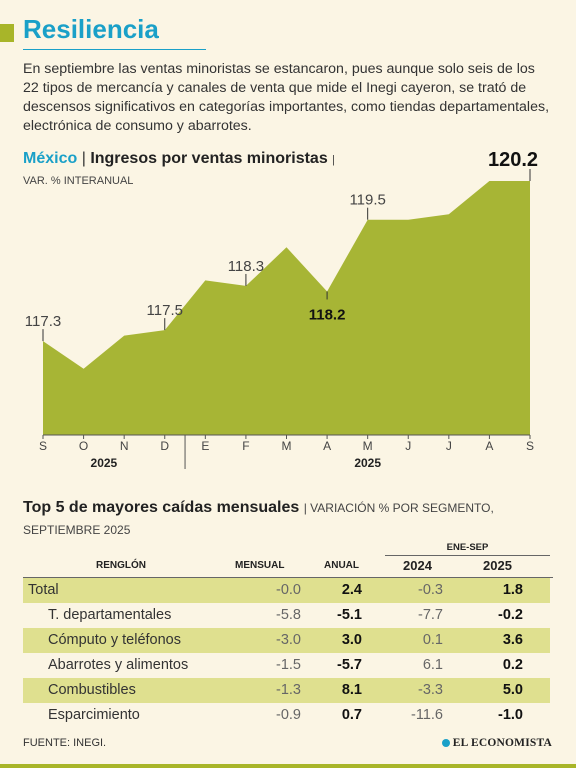 The width and height of the screenshot is (576, 768). Describe the element at coordinates (43, 590) in the screenshot. I see `row-label: Total` at that location.